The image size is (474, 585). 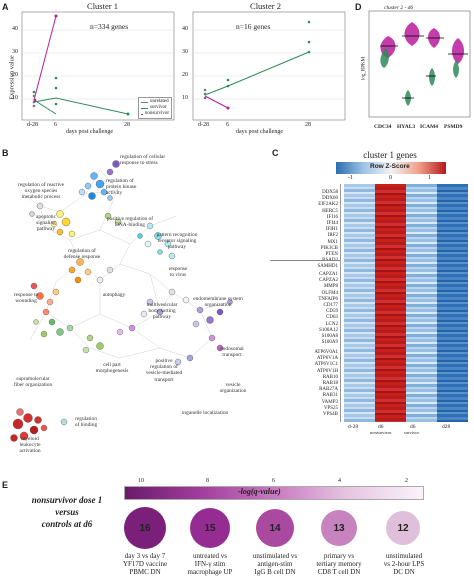 I want to click on panelD-ylabel-wrap: log_RPKM, so click(x=363, y=70).